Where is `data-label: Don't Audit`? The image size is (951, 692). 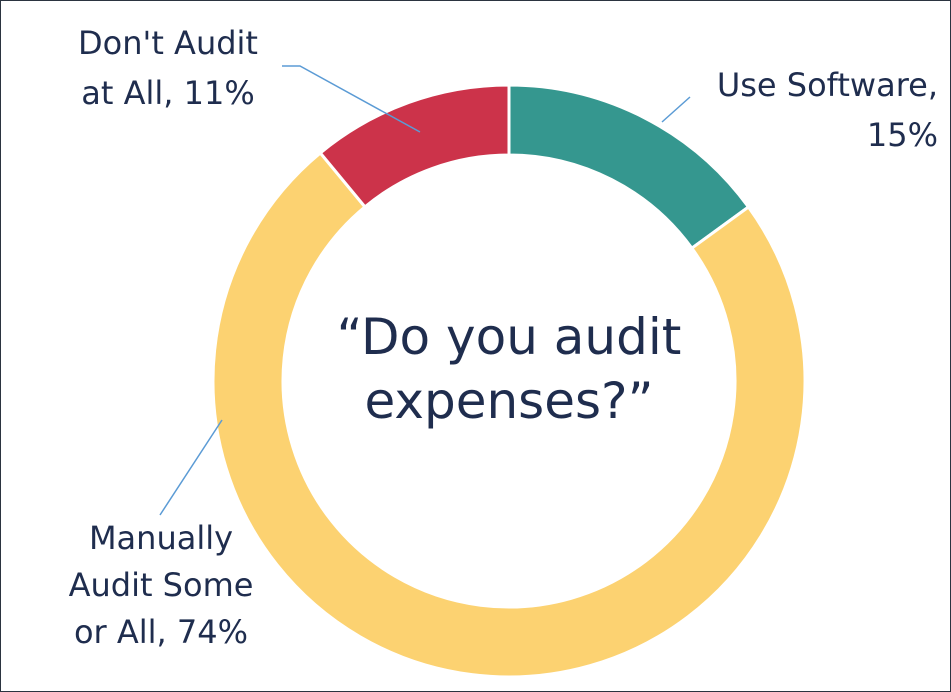 data-label: Don't Audit is located at coordinates (168, 43).